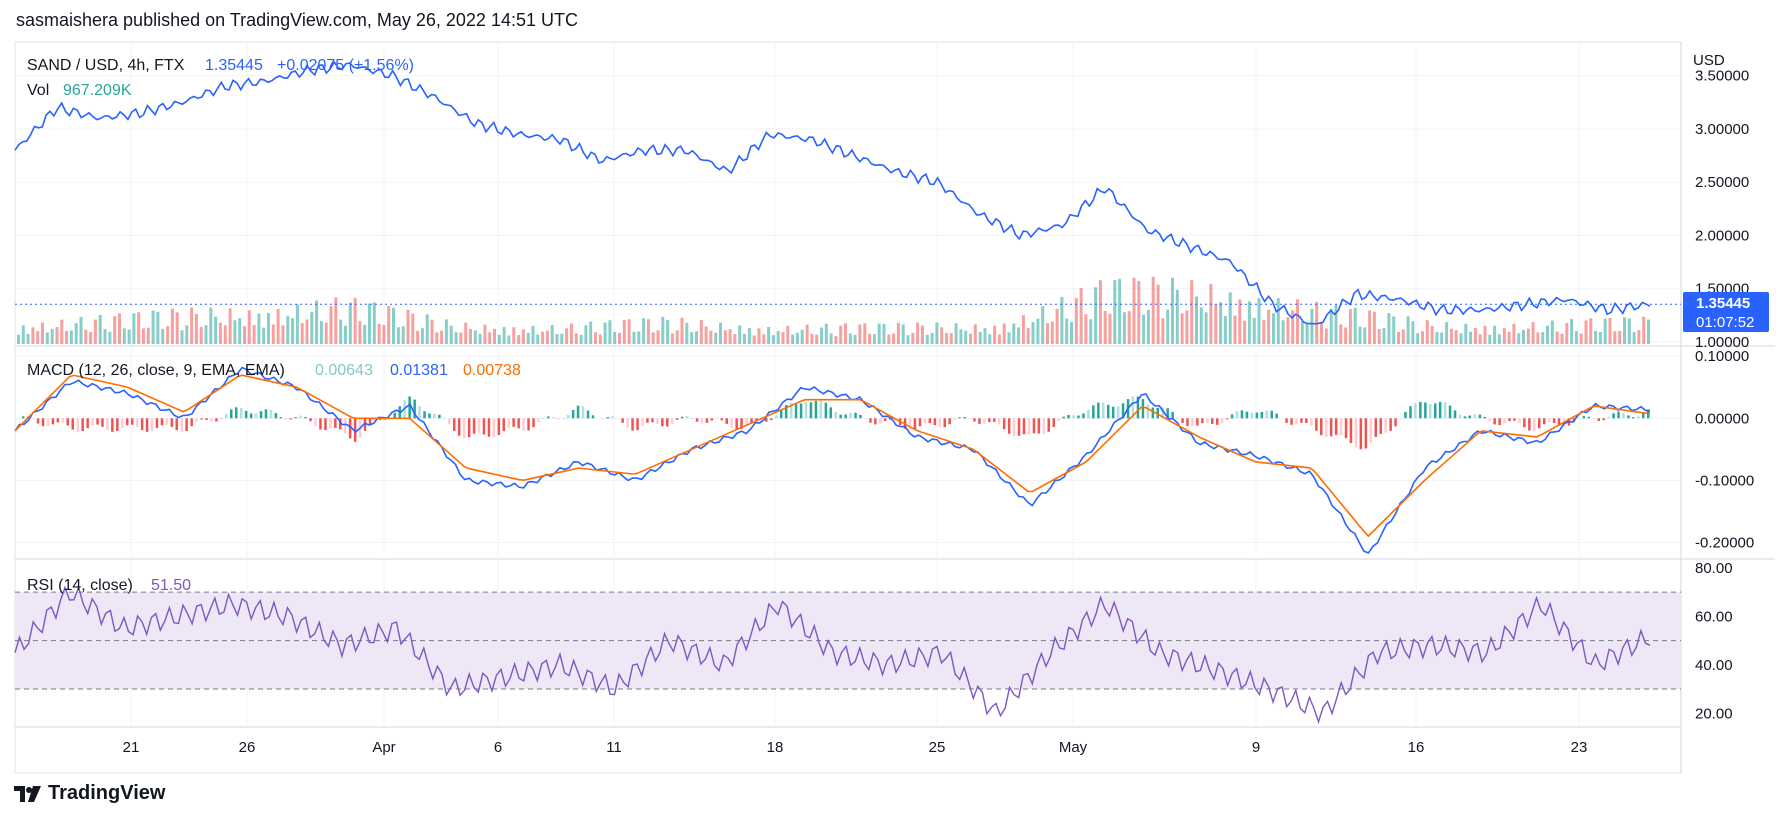  What do you see at coordinates (1722, 129) in the screenshot?
I see `price-tick-label: 3.00000` at bounding box center [1722, 129].